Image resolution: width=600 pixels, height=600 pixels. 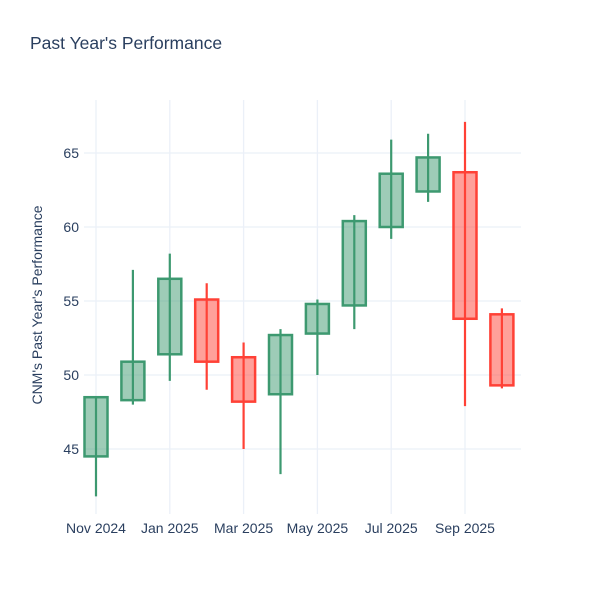 I want to click on x-tick-label: May 2025, so click(x=318, y=528).